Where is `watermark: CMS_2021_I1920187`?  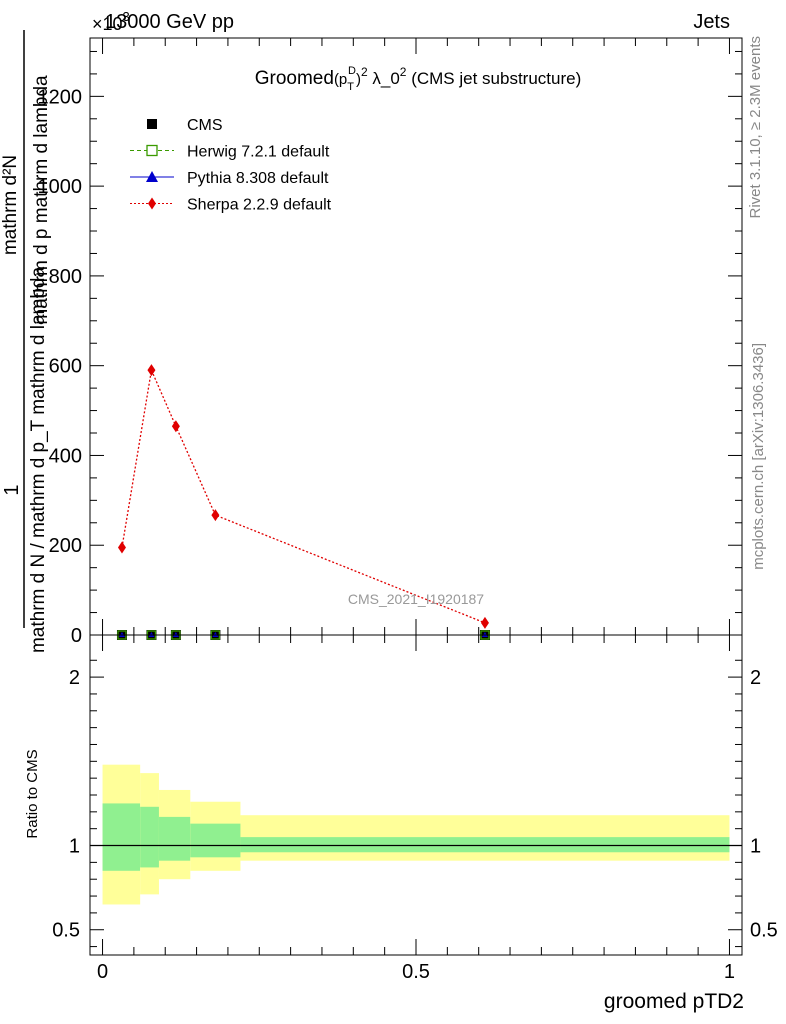 watermark: CMS_2021_I1920187 is located at coordinates (416, 599).